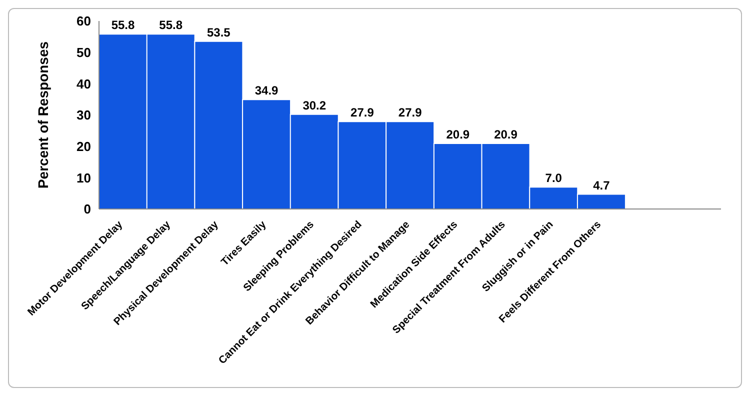  What do you see at coordinates (83, 115) in the screenshot?
I see `y-tick-label: 30` at bounding box center [83, 115].